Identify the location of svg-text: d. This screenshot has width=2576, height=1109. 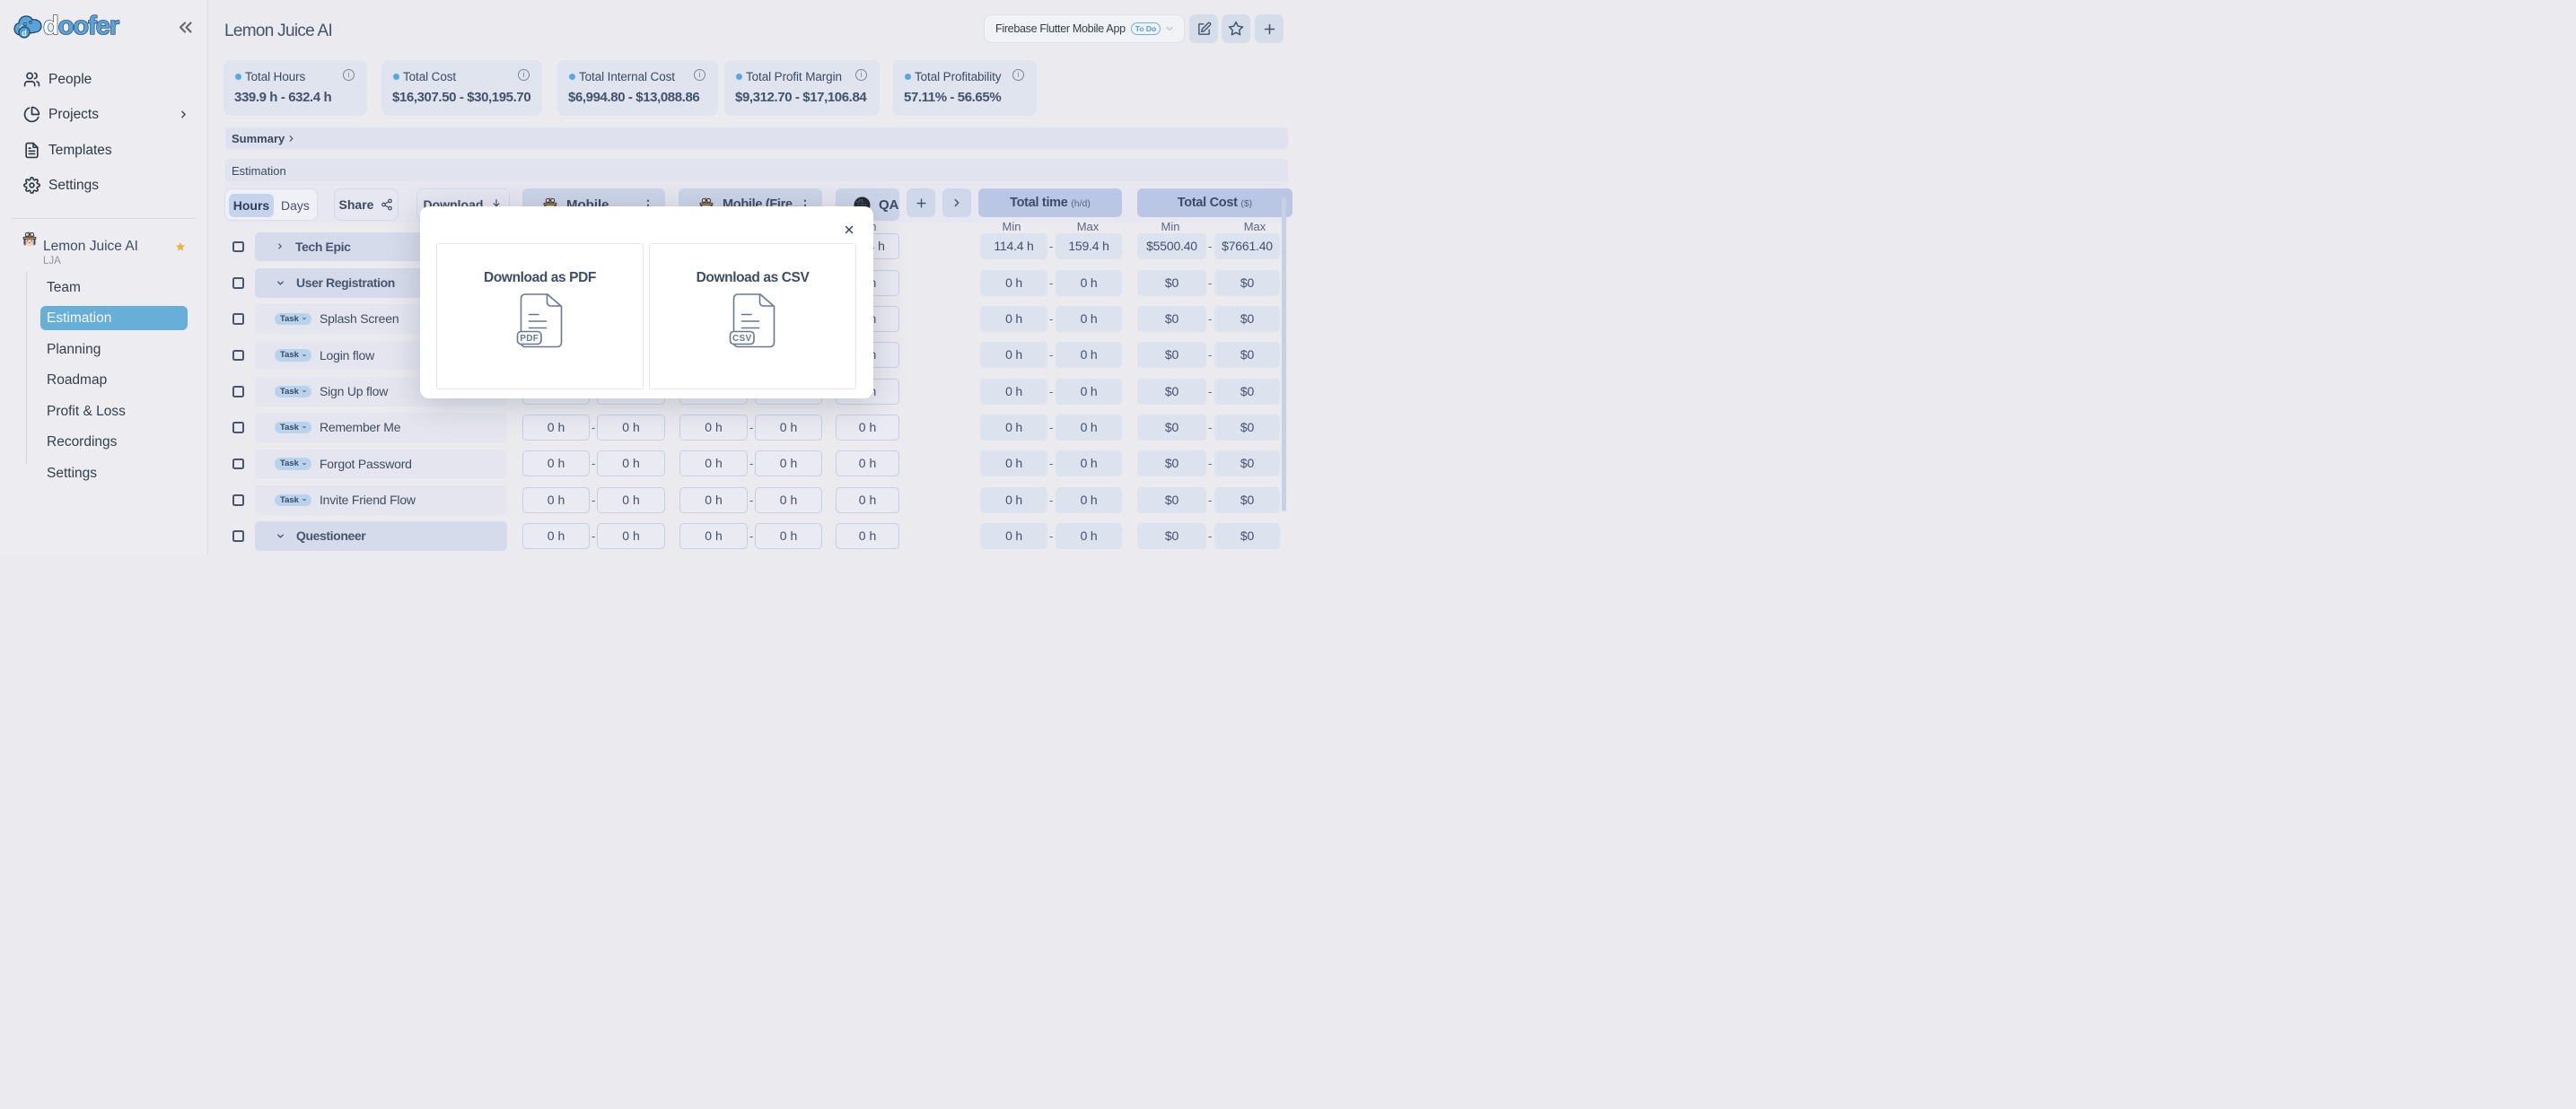
(24, 33).